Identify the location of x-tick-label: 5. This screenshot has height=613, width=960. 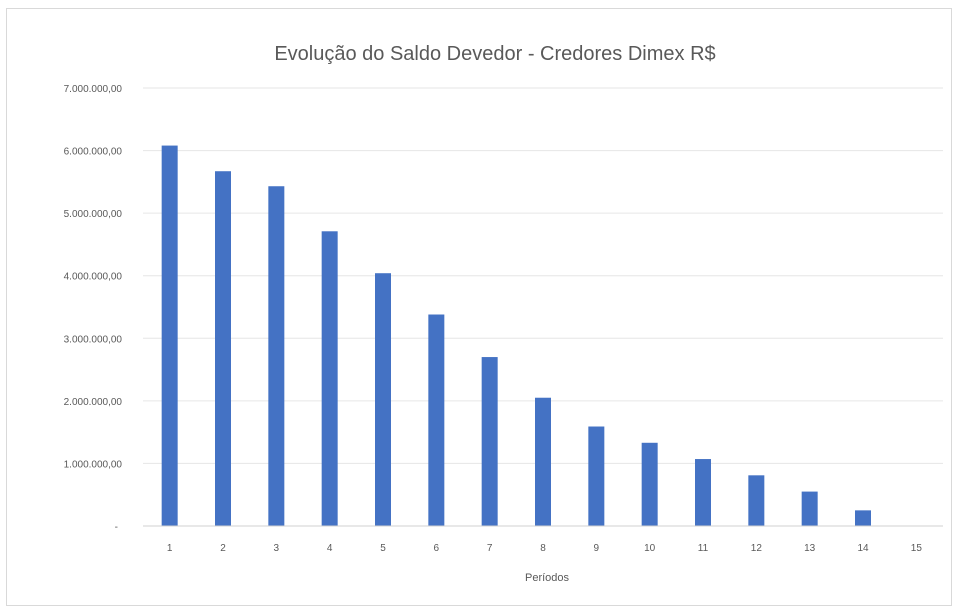
(383, 548).